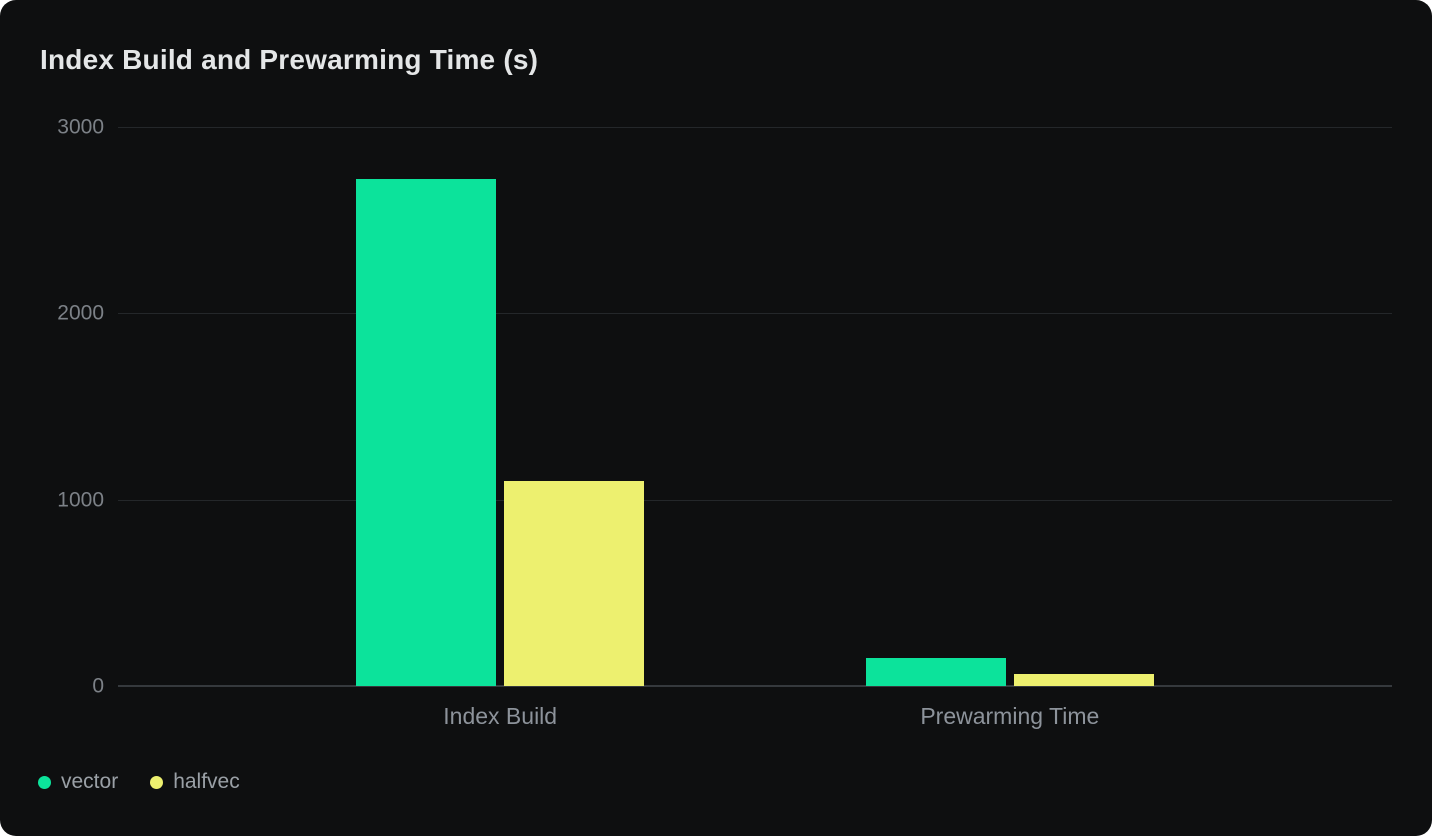  I want to click on legend-item-halfvec: halfvec, so click(195, 782).